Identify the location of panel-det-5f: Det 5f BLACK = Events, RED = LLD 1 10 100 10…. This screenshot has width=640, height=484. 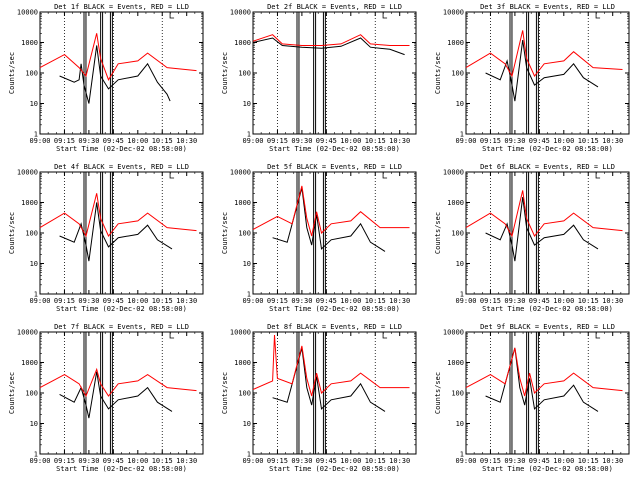
(319, 238).